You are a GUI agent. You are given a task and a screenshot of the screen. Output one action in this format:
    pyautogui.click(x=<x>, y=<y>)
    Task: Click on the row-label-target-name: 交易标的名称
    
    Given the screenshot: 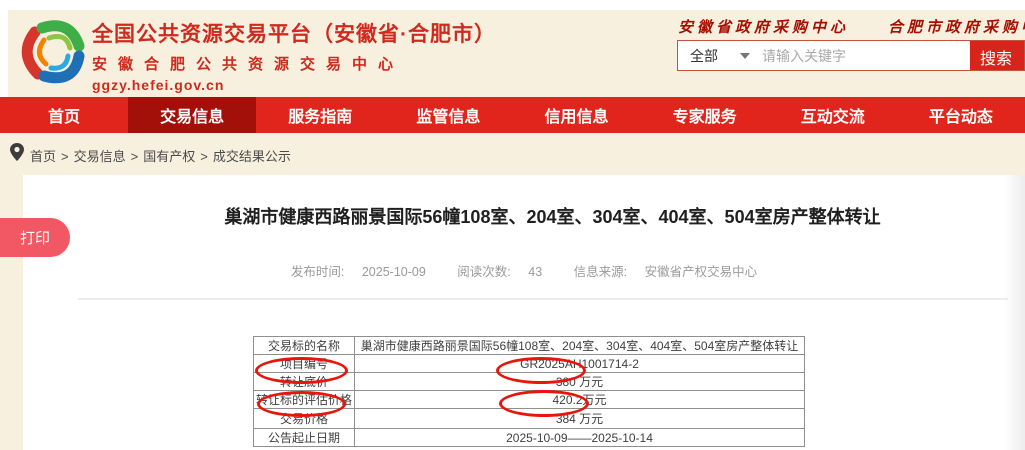 What is the action you would take?
    pyautogui.click(x=304, y=345)
    